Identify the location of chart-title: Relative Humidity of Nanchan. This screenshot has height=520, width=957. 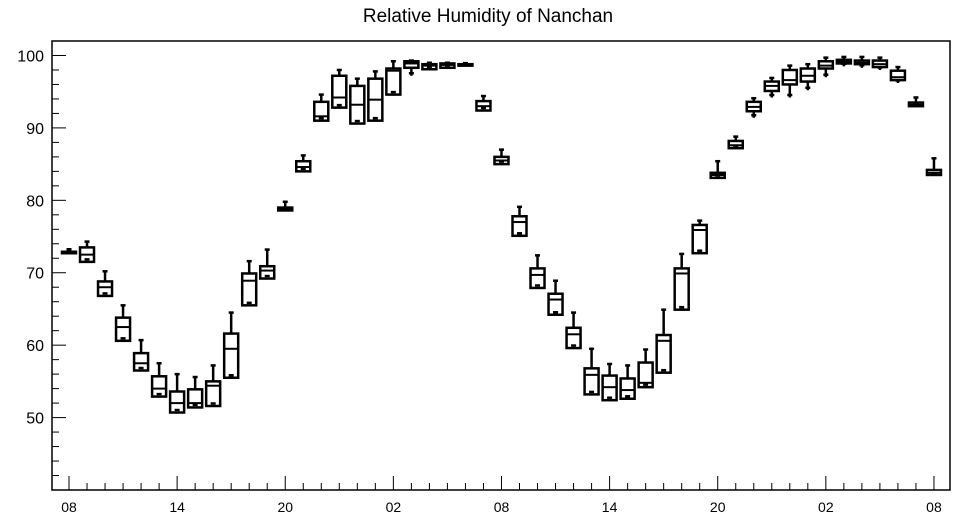
(488, 16).